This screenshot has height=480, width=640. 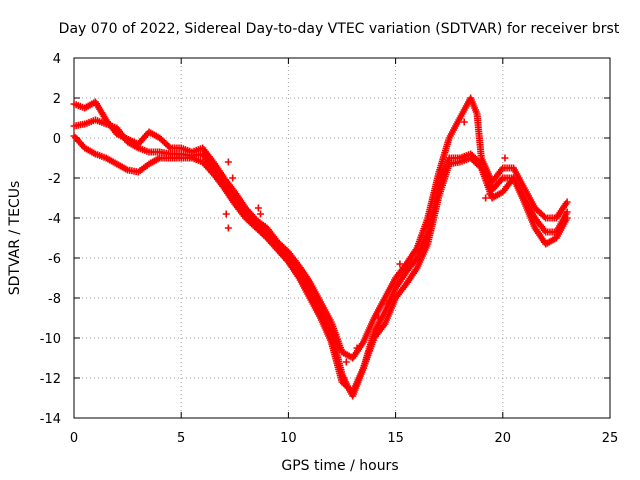 What do you see at coordinates (74, 438) in the screenshot?
I see `x-tick-label: 0` at bounding box center [74, 438].